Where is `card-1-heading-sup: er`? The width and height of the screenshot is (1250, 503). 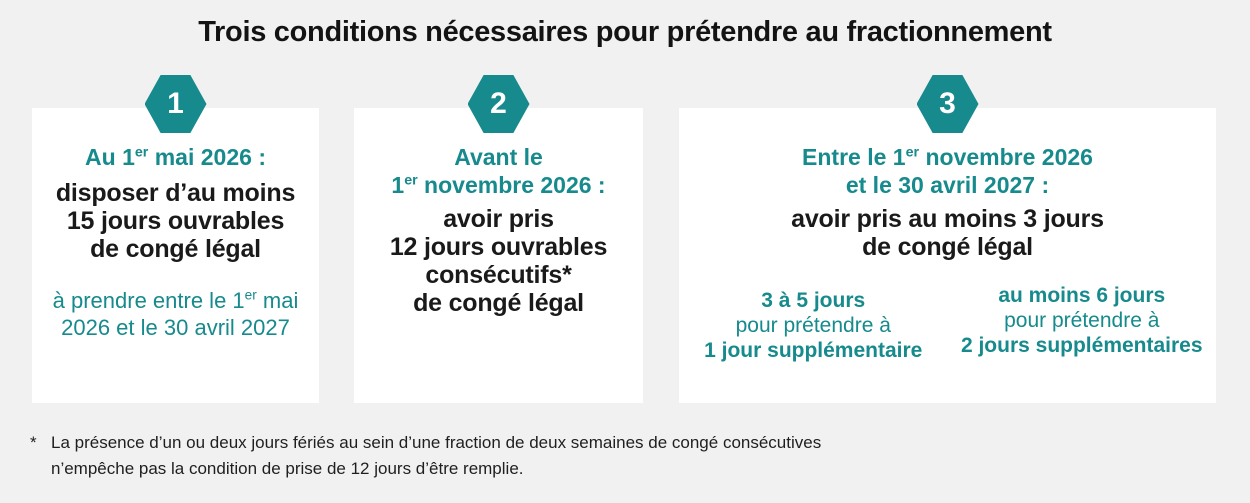
card-1-heading-sup: er is located at coordinates (141, 152).